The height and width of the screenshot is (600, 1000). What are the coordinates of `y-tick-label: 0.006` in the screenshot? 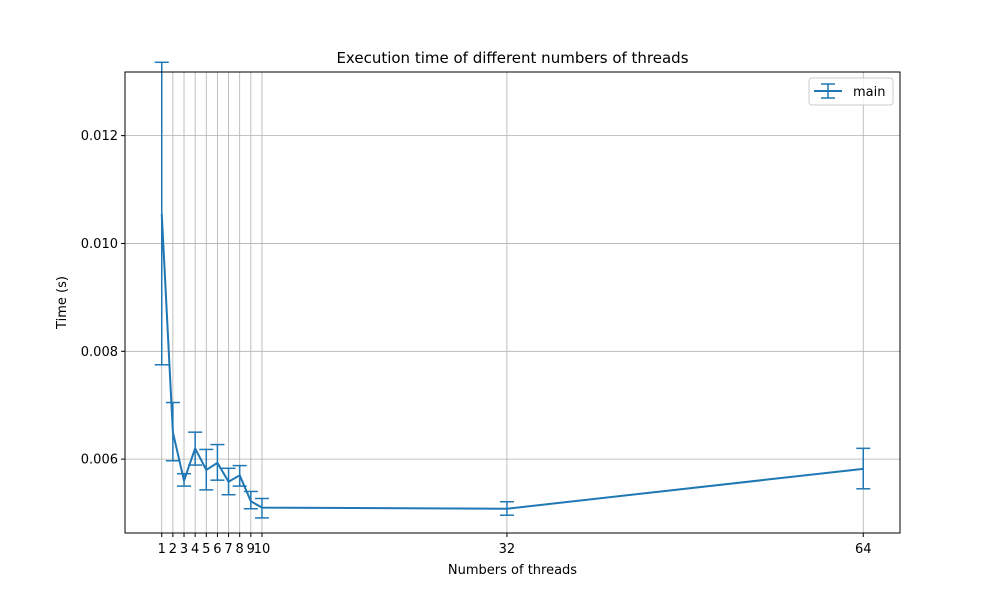 It's located at (99, 460).